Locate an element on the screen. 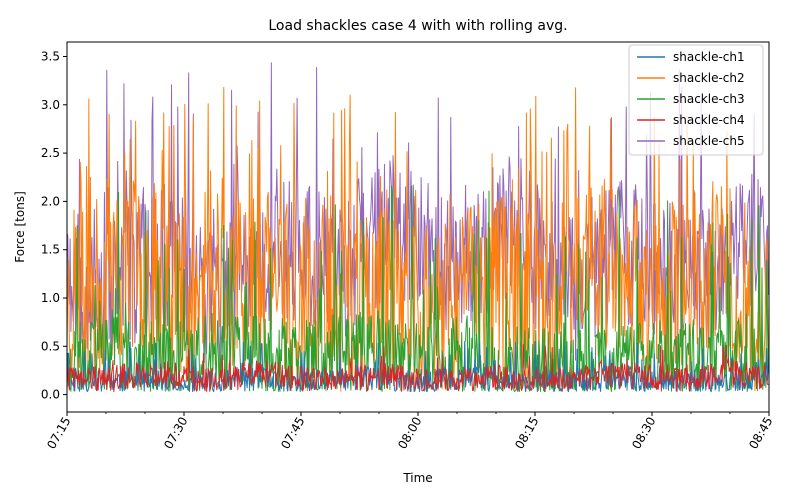 Image resolution: width=800 pixels, height=504 pixels. y-tick-label: 0.0 is located at coordinates (50, 395).